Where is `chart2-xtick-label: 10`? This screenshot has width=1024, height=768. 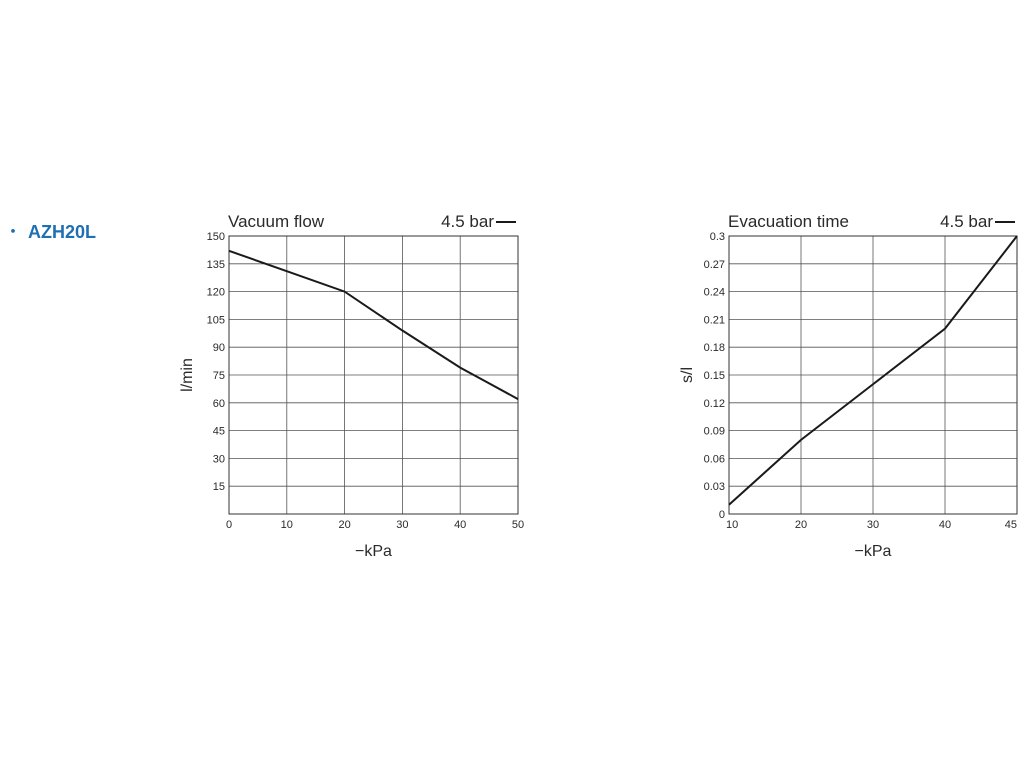
chart2-xtick-label: 10 is located at coordinates (732, 525).